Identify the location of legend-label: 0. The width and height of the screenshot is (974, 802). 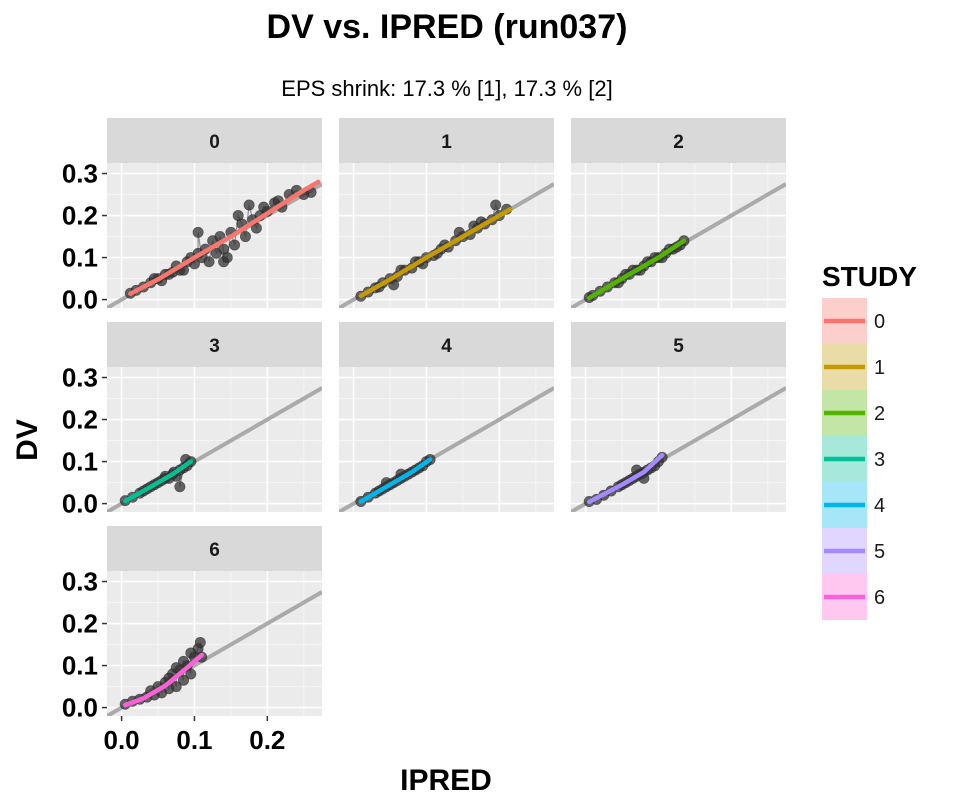
(879, 322).